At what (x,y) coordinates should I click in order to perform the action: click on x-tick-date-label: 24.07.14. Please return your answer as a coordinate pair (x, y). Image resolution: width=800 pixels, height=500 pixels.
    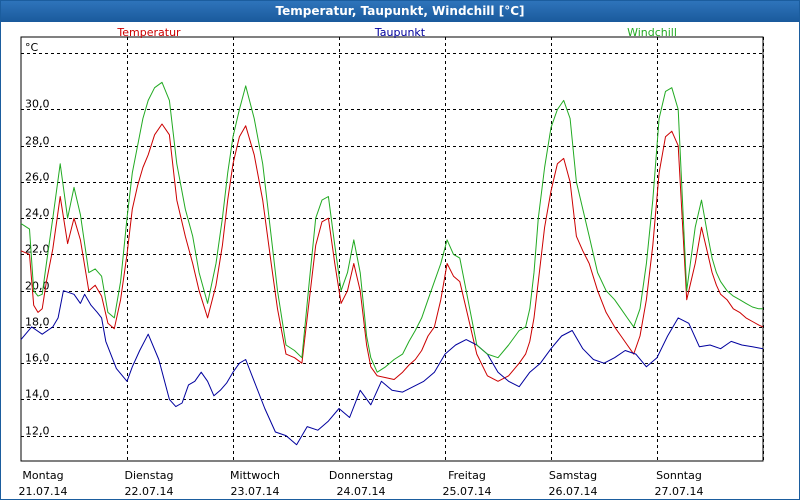
    Looking at the image, I should click on (361, 491).